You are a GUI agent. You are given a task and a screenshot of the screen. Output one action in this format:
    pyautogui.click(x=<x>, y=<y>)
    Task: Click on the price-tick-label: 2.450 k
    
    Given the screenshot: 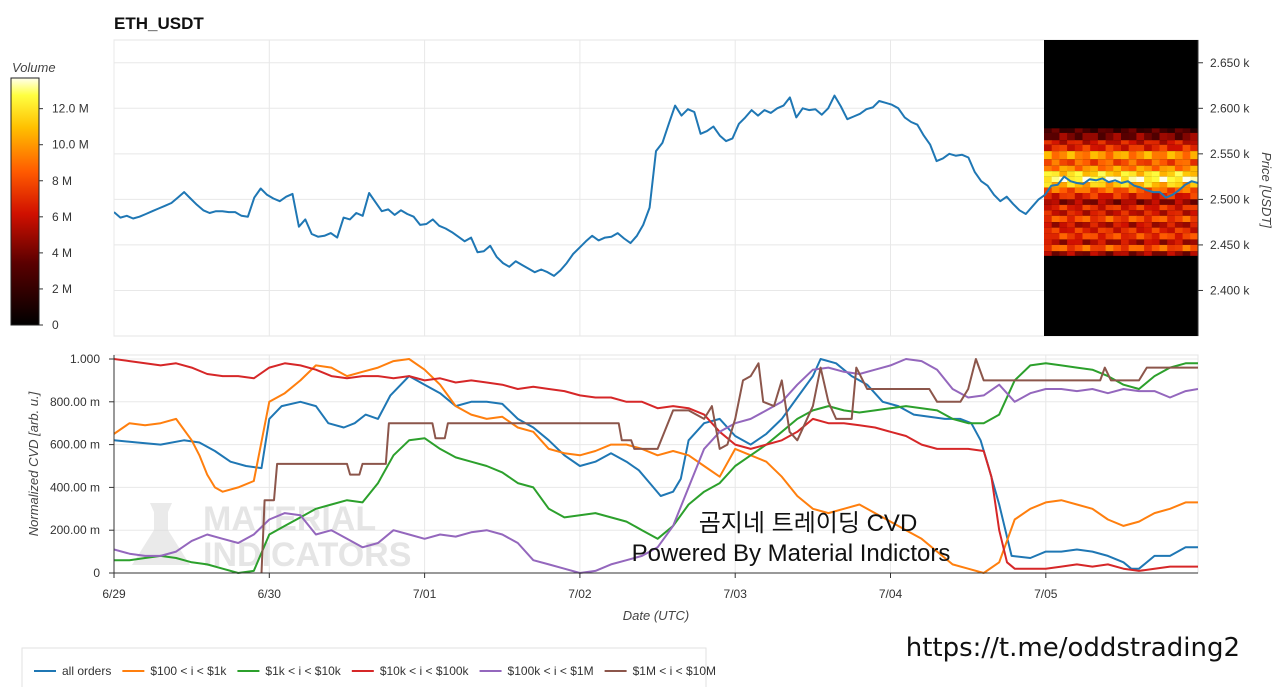 What is the action you would take?
    pyautogui.click(x=1230, y=245)
    